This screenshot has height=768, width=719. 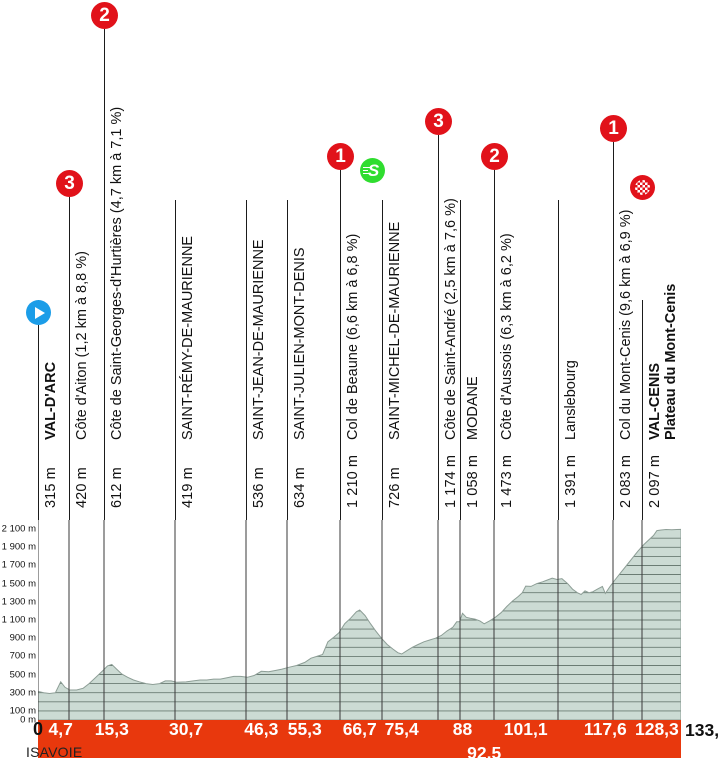 What do you see at coordinates (18, 547) in the screenshot?
I see `y-axis-tick-label: 1 900 m` at bounding box center [18, 547].